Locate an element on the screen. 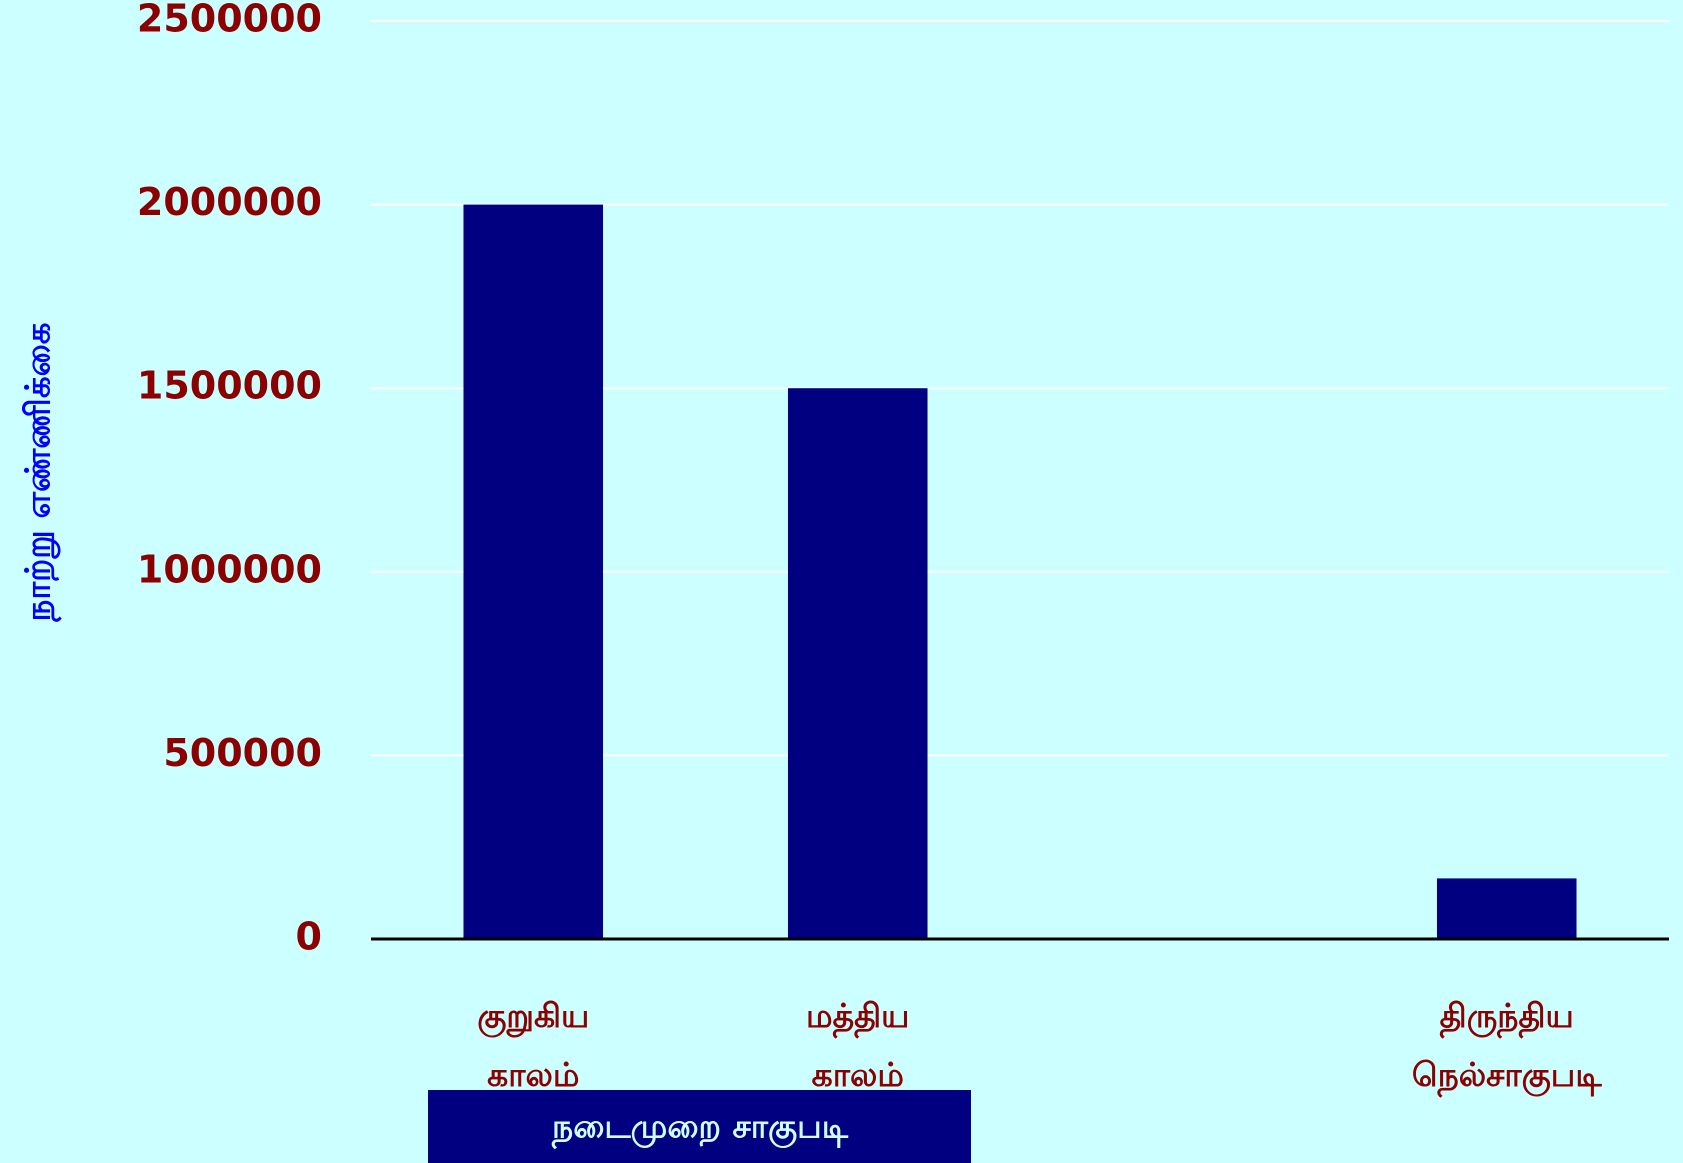 The image size is (1683, 1163). annotation-box is located at coordinates (699, 1126).